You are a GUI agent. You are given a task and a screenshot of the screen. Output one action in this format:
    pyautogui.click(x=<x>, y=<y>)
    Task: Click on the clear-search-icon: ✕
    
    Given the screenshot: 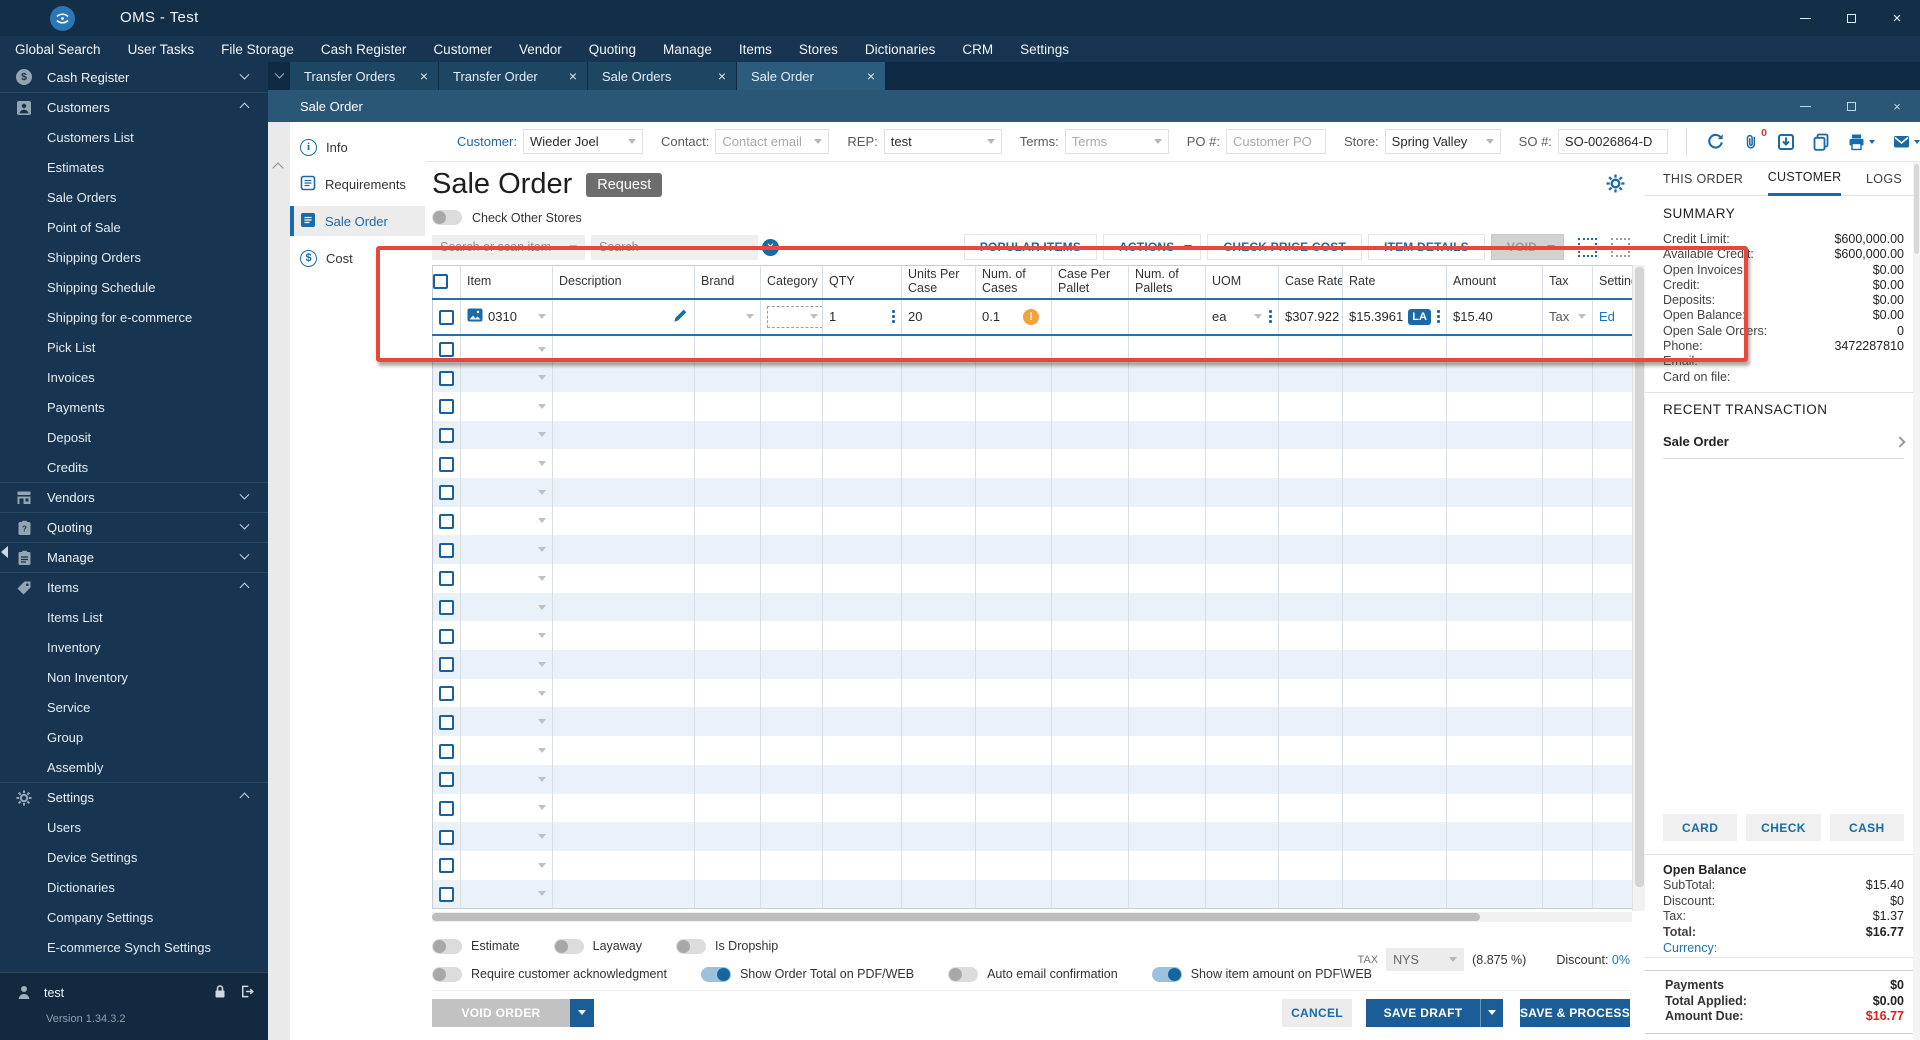 What is the action you would take?
    pyautogui.click(x=770, y=247)
    